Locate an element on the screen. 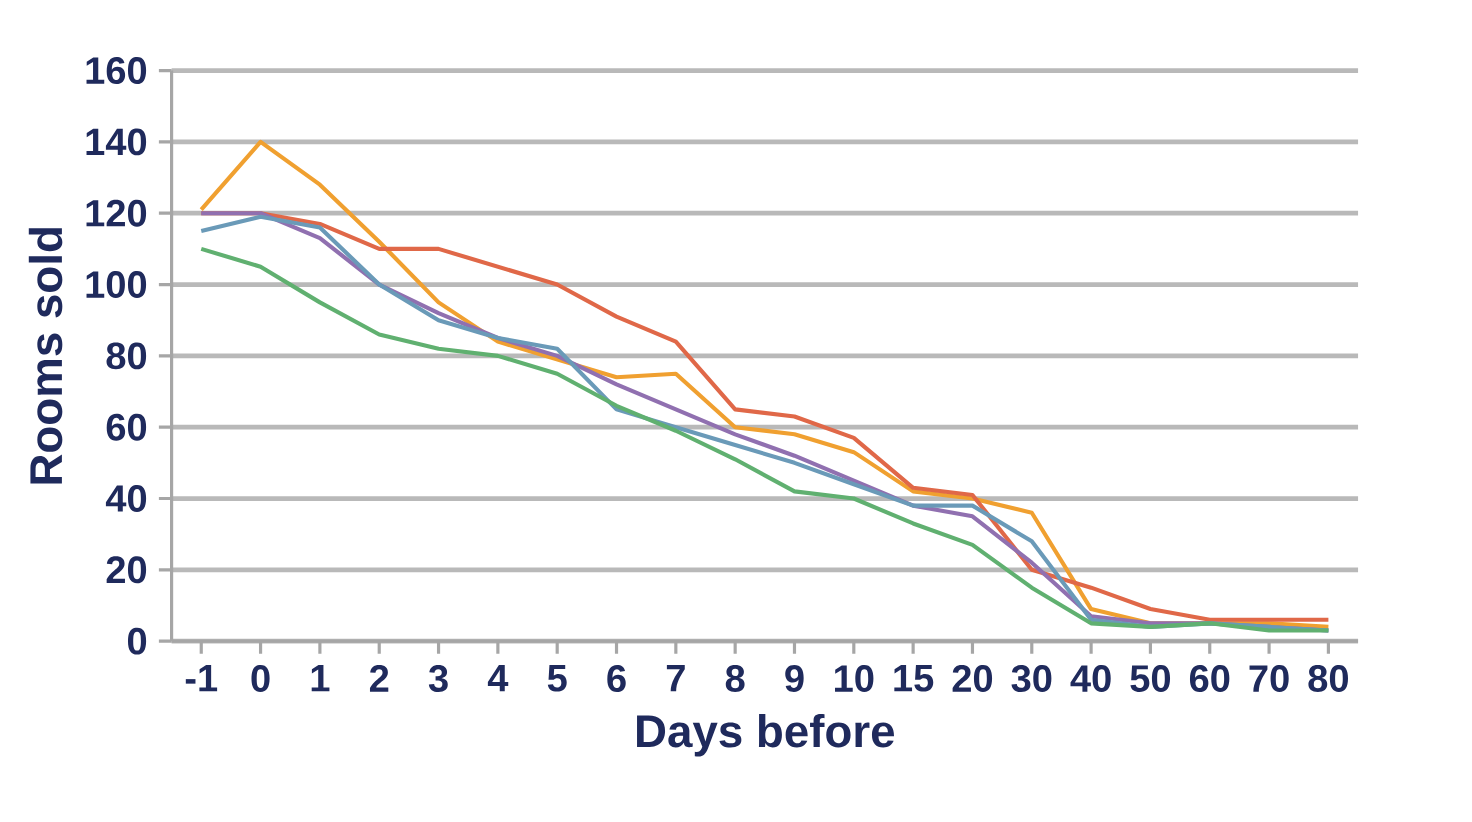 The height and width of the screenshot is (822, 1472). x-tick-label: 8 is located at coordinates (735, 679).